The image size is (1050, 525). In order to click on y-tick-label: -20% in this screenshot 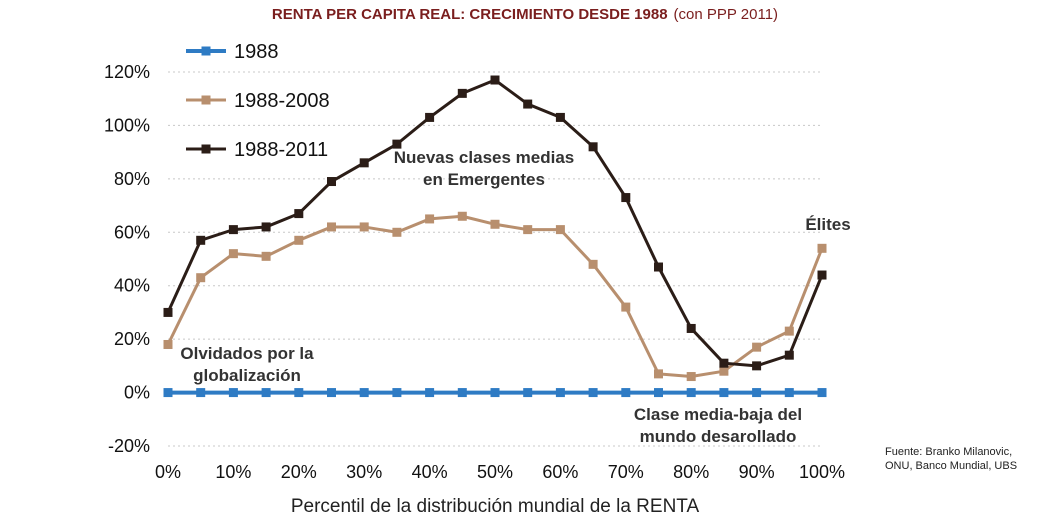, I will do `click(129, 446)`.